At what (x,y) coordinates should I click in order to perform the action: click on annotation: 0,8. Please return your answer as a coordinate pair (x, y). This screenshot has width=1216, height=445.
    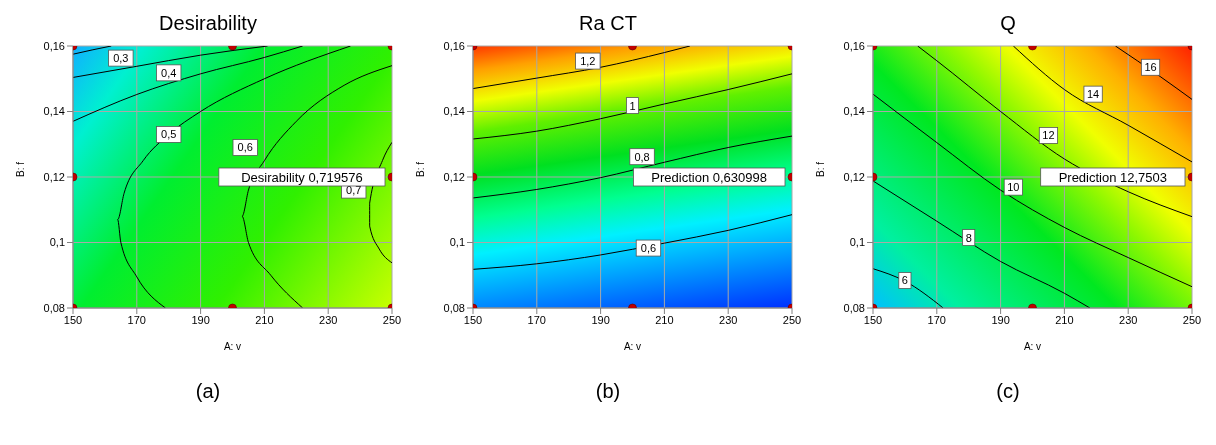
    Looking at the image, I should click on (642, 156).